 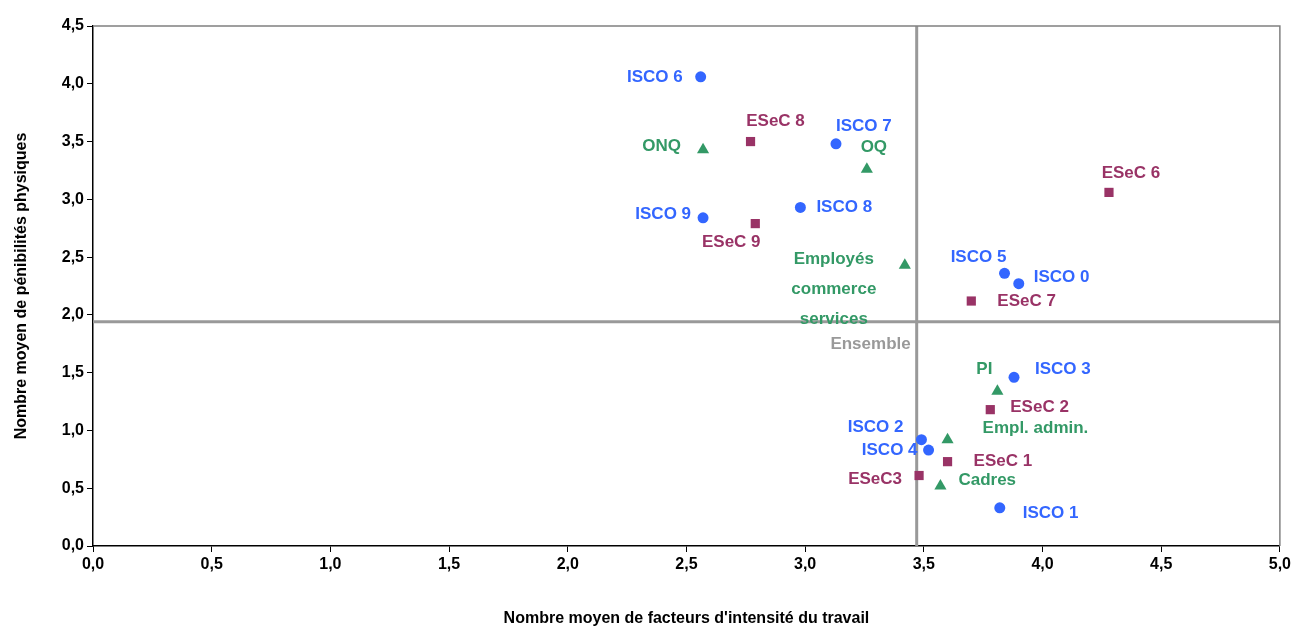 I want to click on annotation: ISCO 2, so click(x=875, y=427).